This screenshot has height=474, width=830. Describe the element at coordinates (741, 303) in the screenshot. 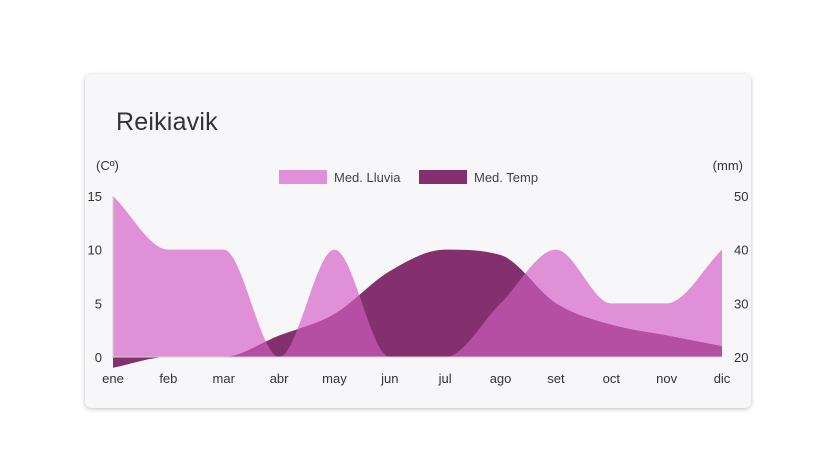

I see `y-right-tick-label: 30` at that location.